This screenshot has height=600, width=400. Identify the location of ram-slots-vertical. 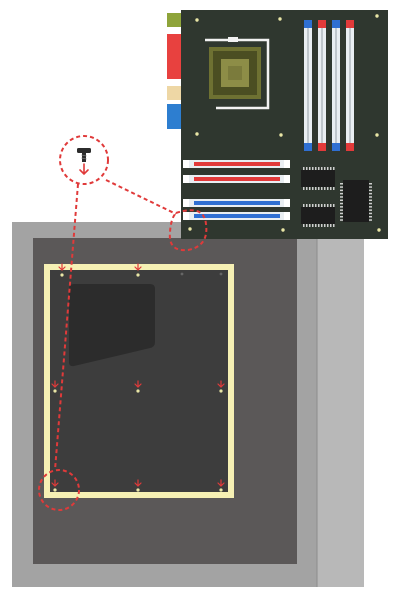
(329, 85).